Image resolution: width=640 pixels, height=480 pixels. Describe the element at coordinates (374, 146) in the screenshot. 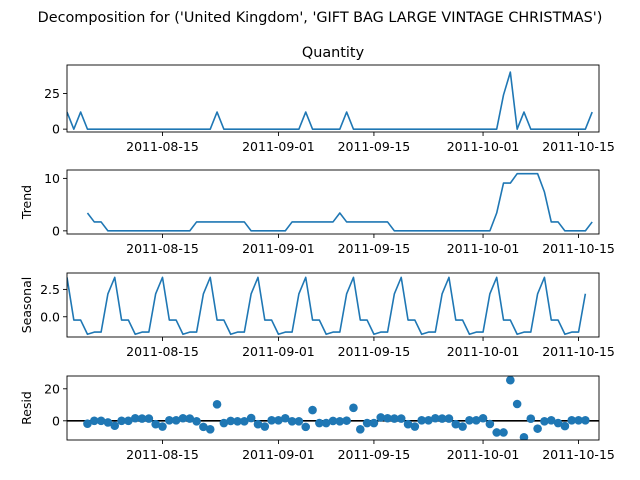

I see `observed-xtick-label: 2011-09-15` at that location.